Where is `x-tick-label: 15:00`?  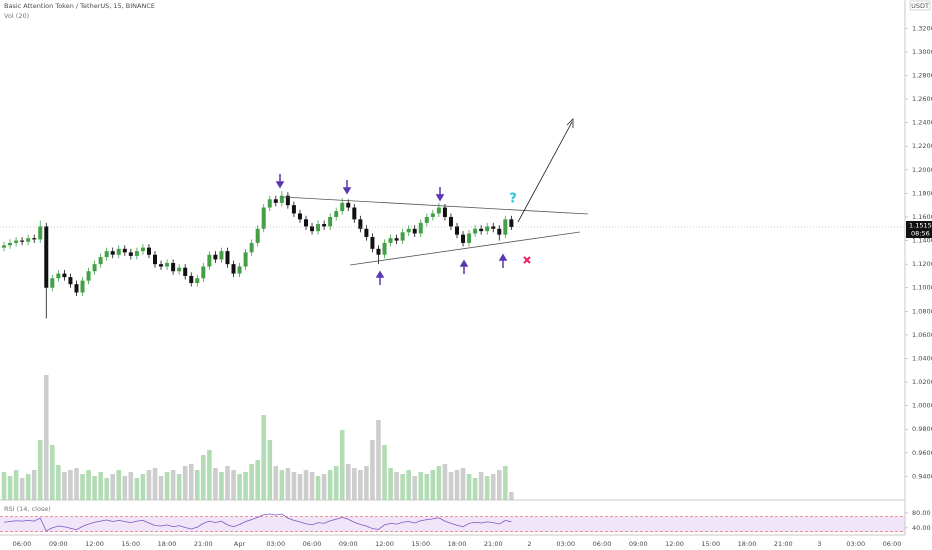 x-tick-label: 15:00 is located at coordinates (420, 544).